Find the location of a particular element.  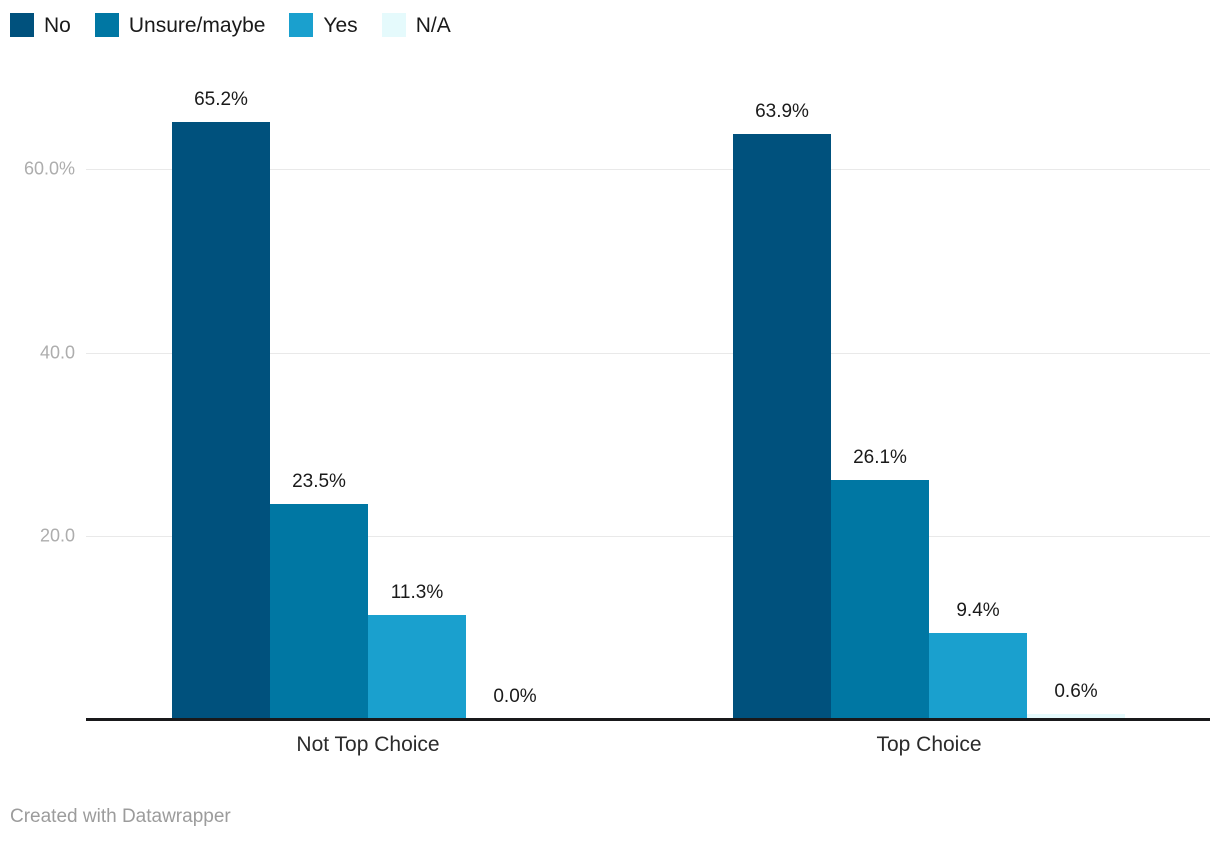

bar-not-top-choice-yes is located at coordinates (417, 667).